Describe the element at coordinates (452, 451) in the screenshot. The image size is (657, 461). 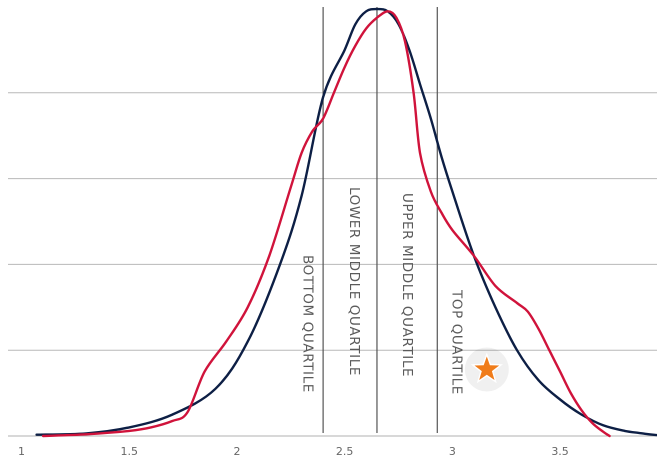
I see `x-tick-label-5: 3` at that location.